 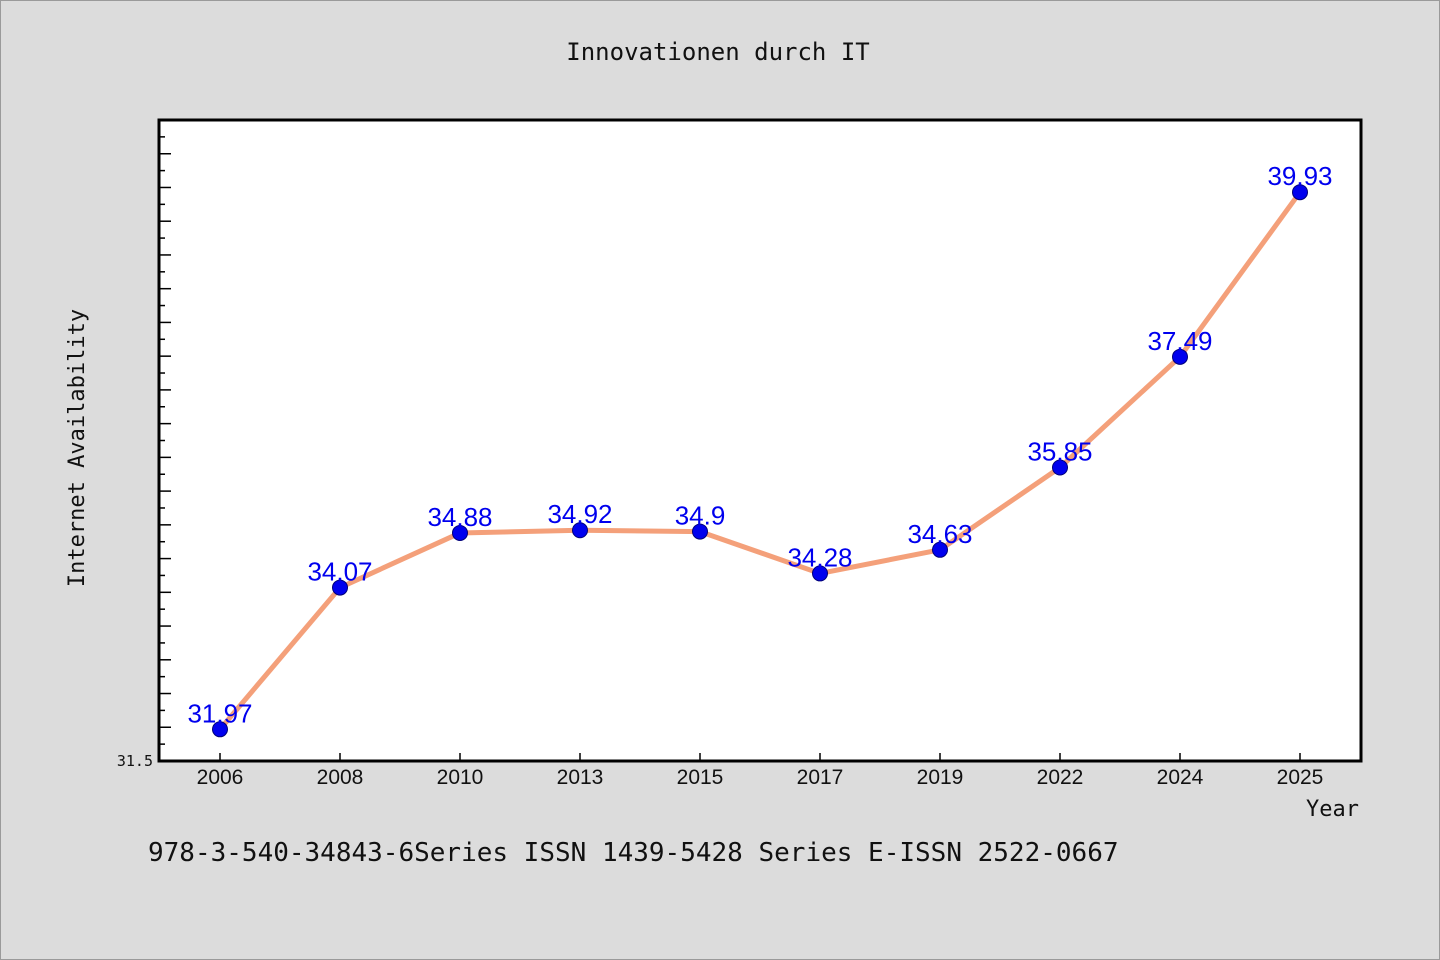 What do you see at coordinates (460, 777) in the screenshot?
I see `x-tick-label: 2010` at bounding box center [460, 777].